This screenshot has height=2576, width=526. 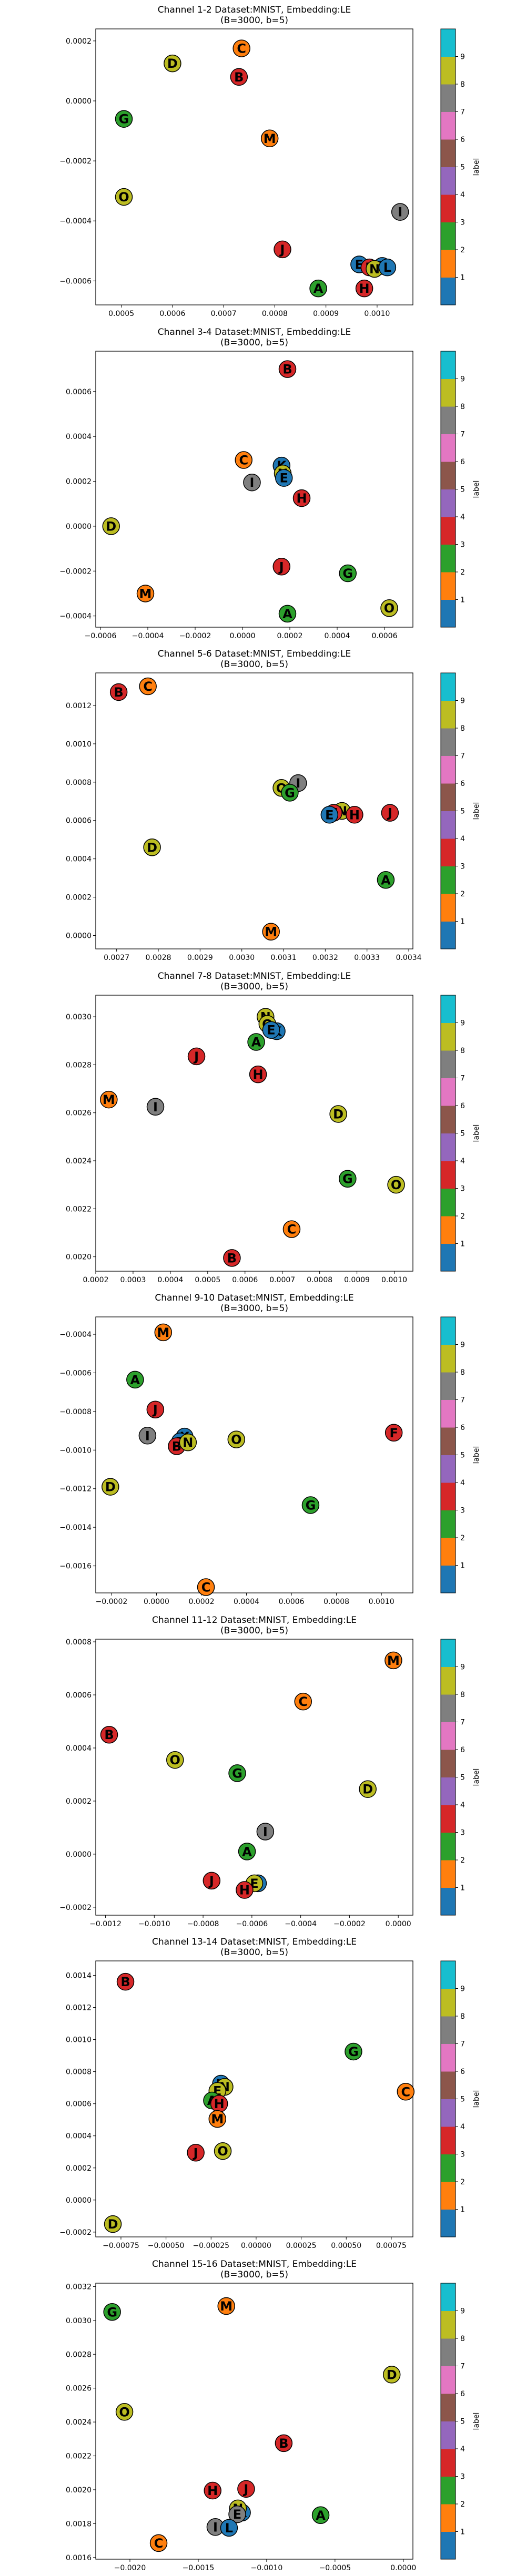 What do you see at coordinates (75, 1450) in the screenshot?
I see `y-tick-label: −0.0010` at bounding box center [75, 1450].